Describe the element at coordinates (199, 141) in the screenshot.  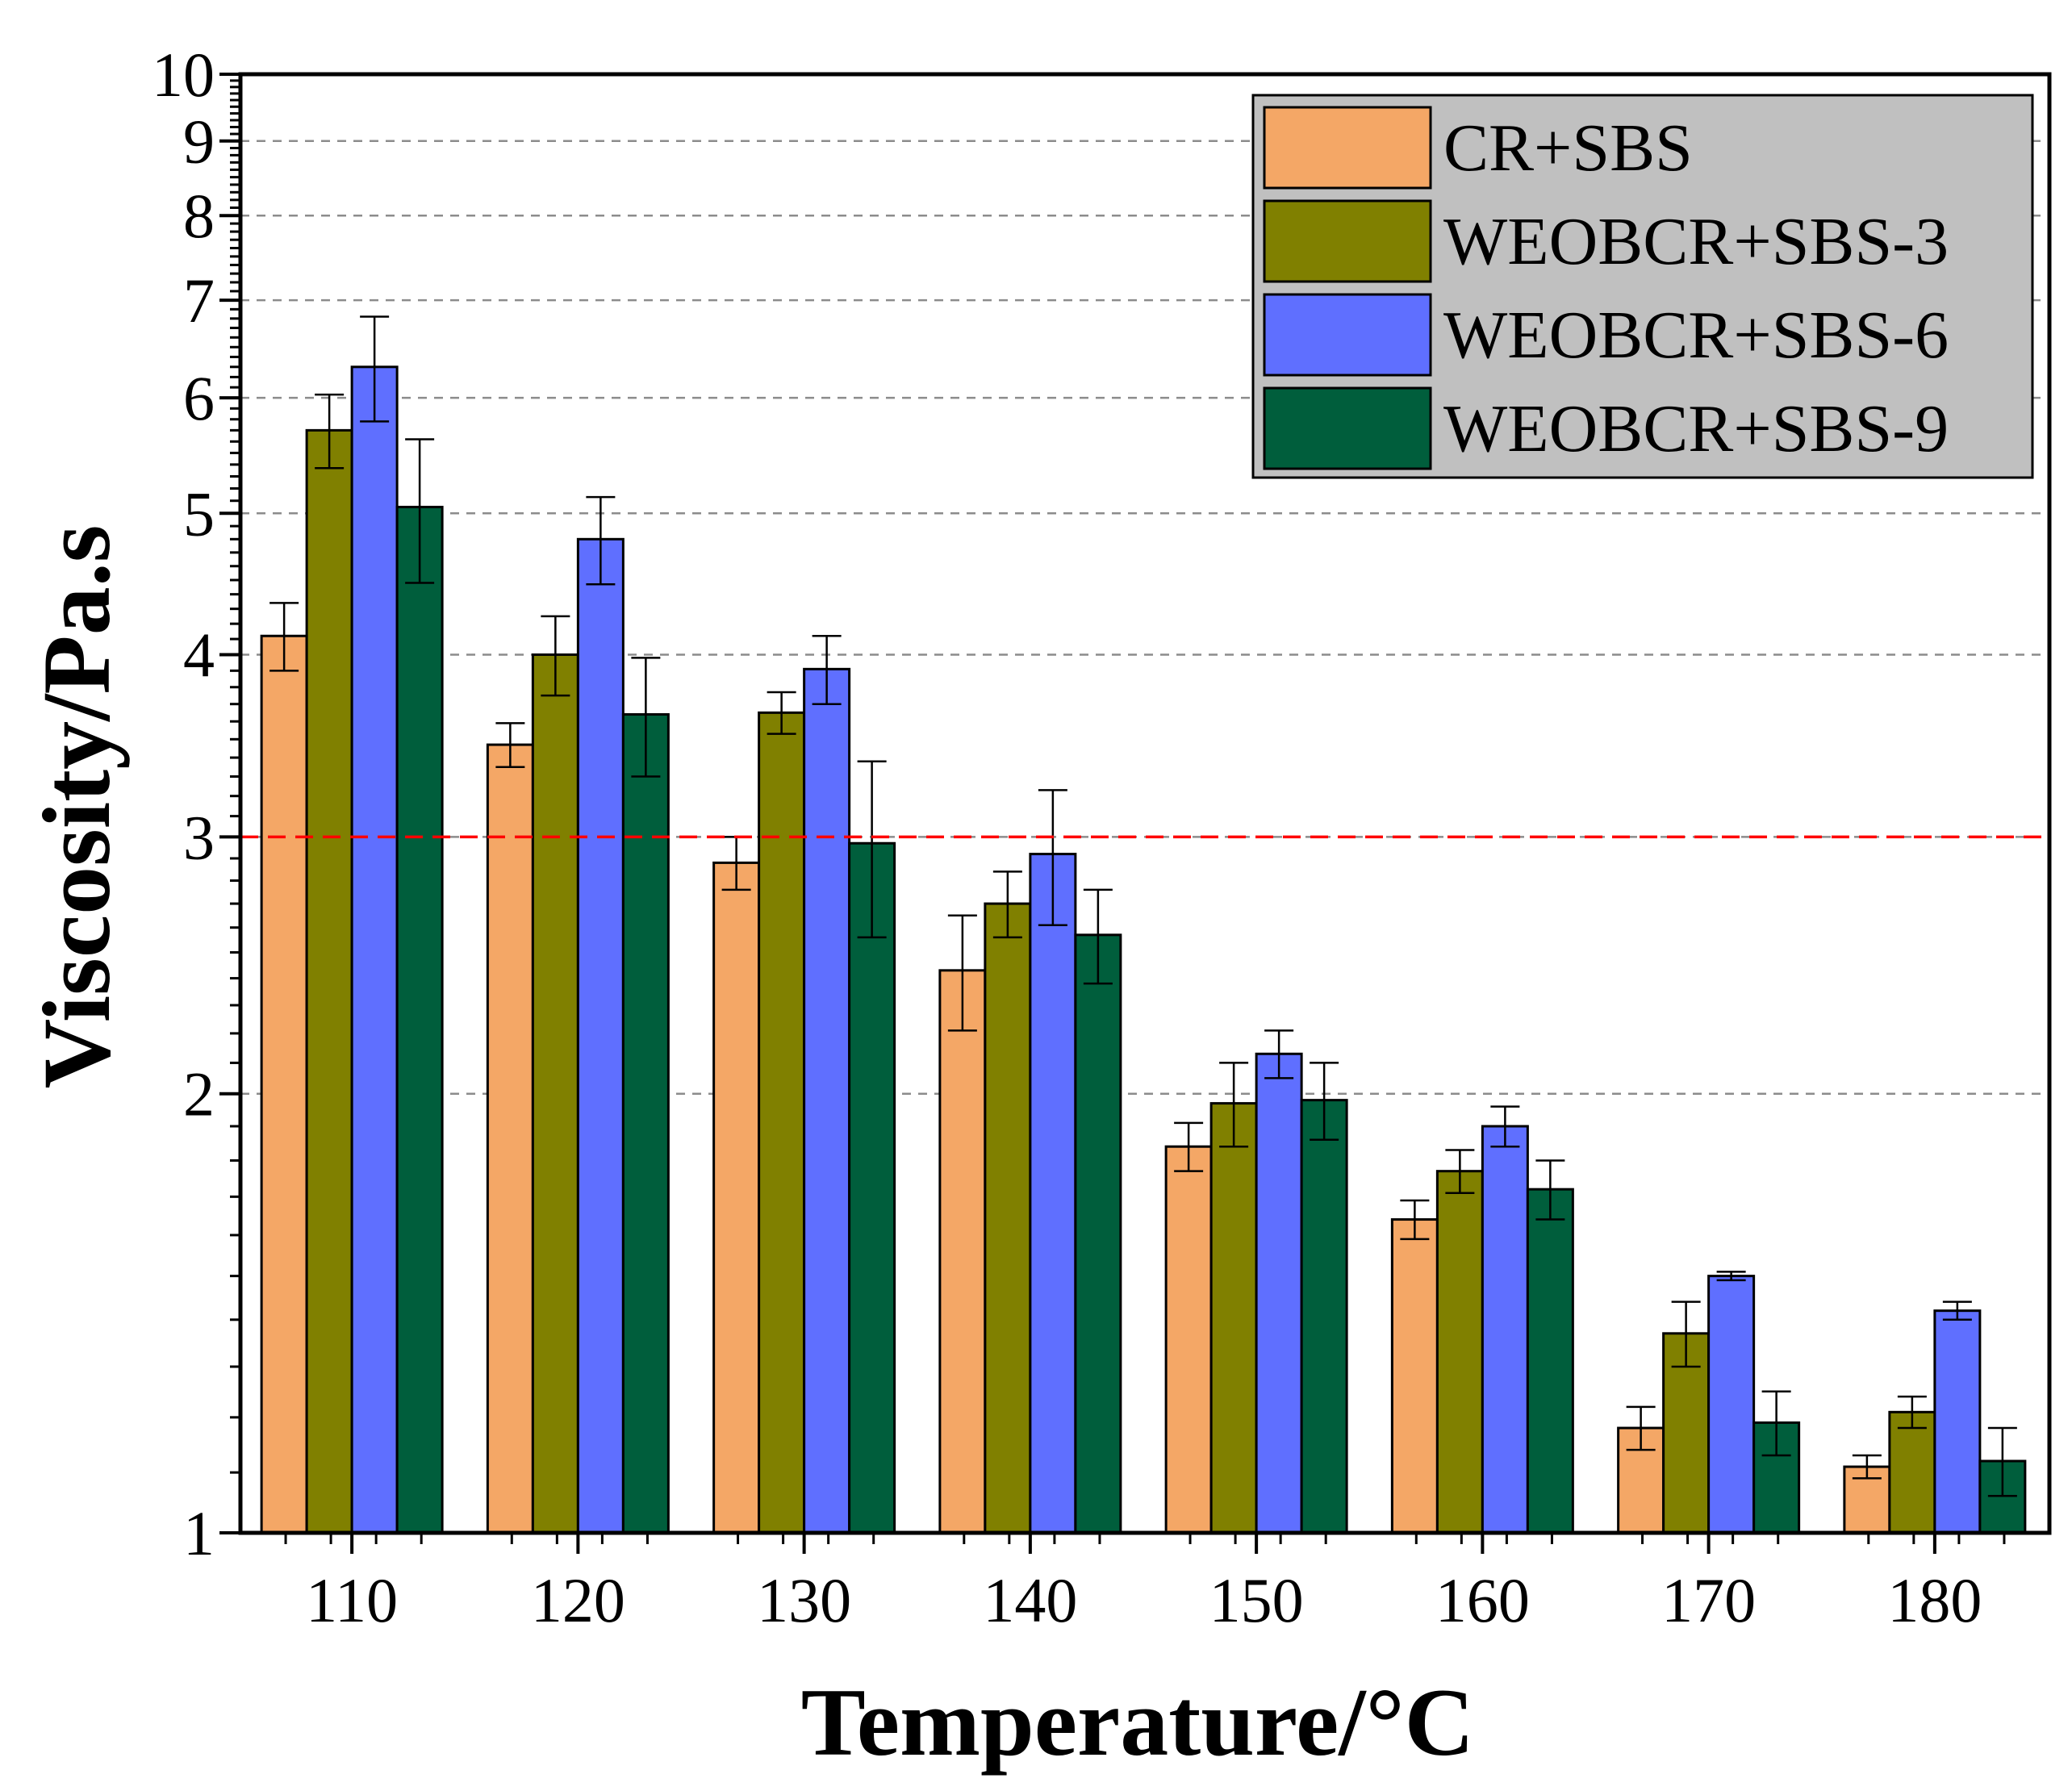
I see `y-tick-label: 9` at that location.